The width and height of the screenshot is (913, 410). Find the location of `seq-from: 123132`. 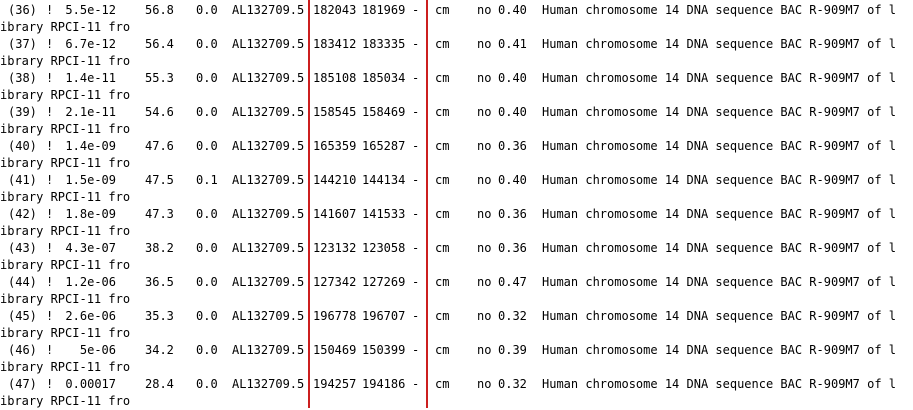

seq-from: 123132 is located at coordinates (335, 248).